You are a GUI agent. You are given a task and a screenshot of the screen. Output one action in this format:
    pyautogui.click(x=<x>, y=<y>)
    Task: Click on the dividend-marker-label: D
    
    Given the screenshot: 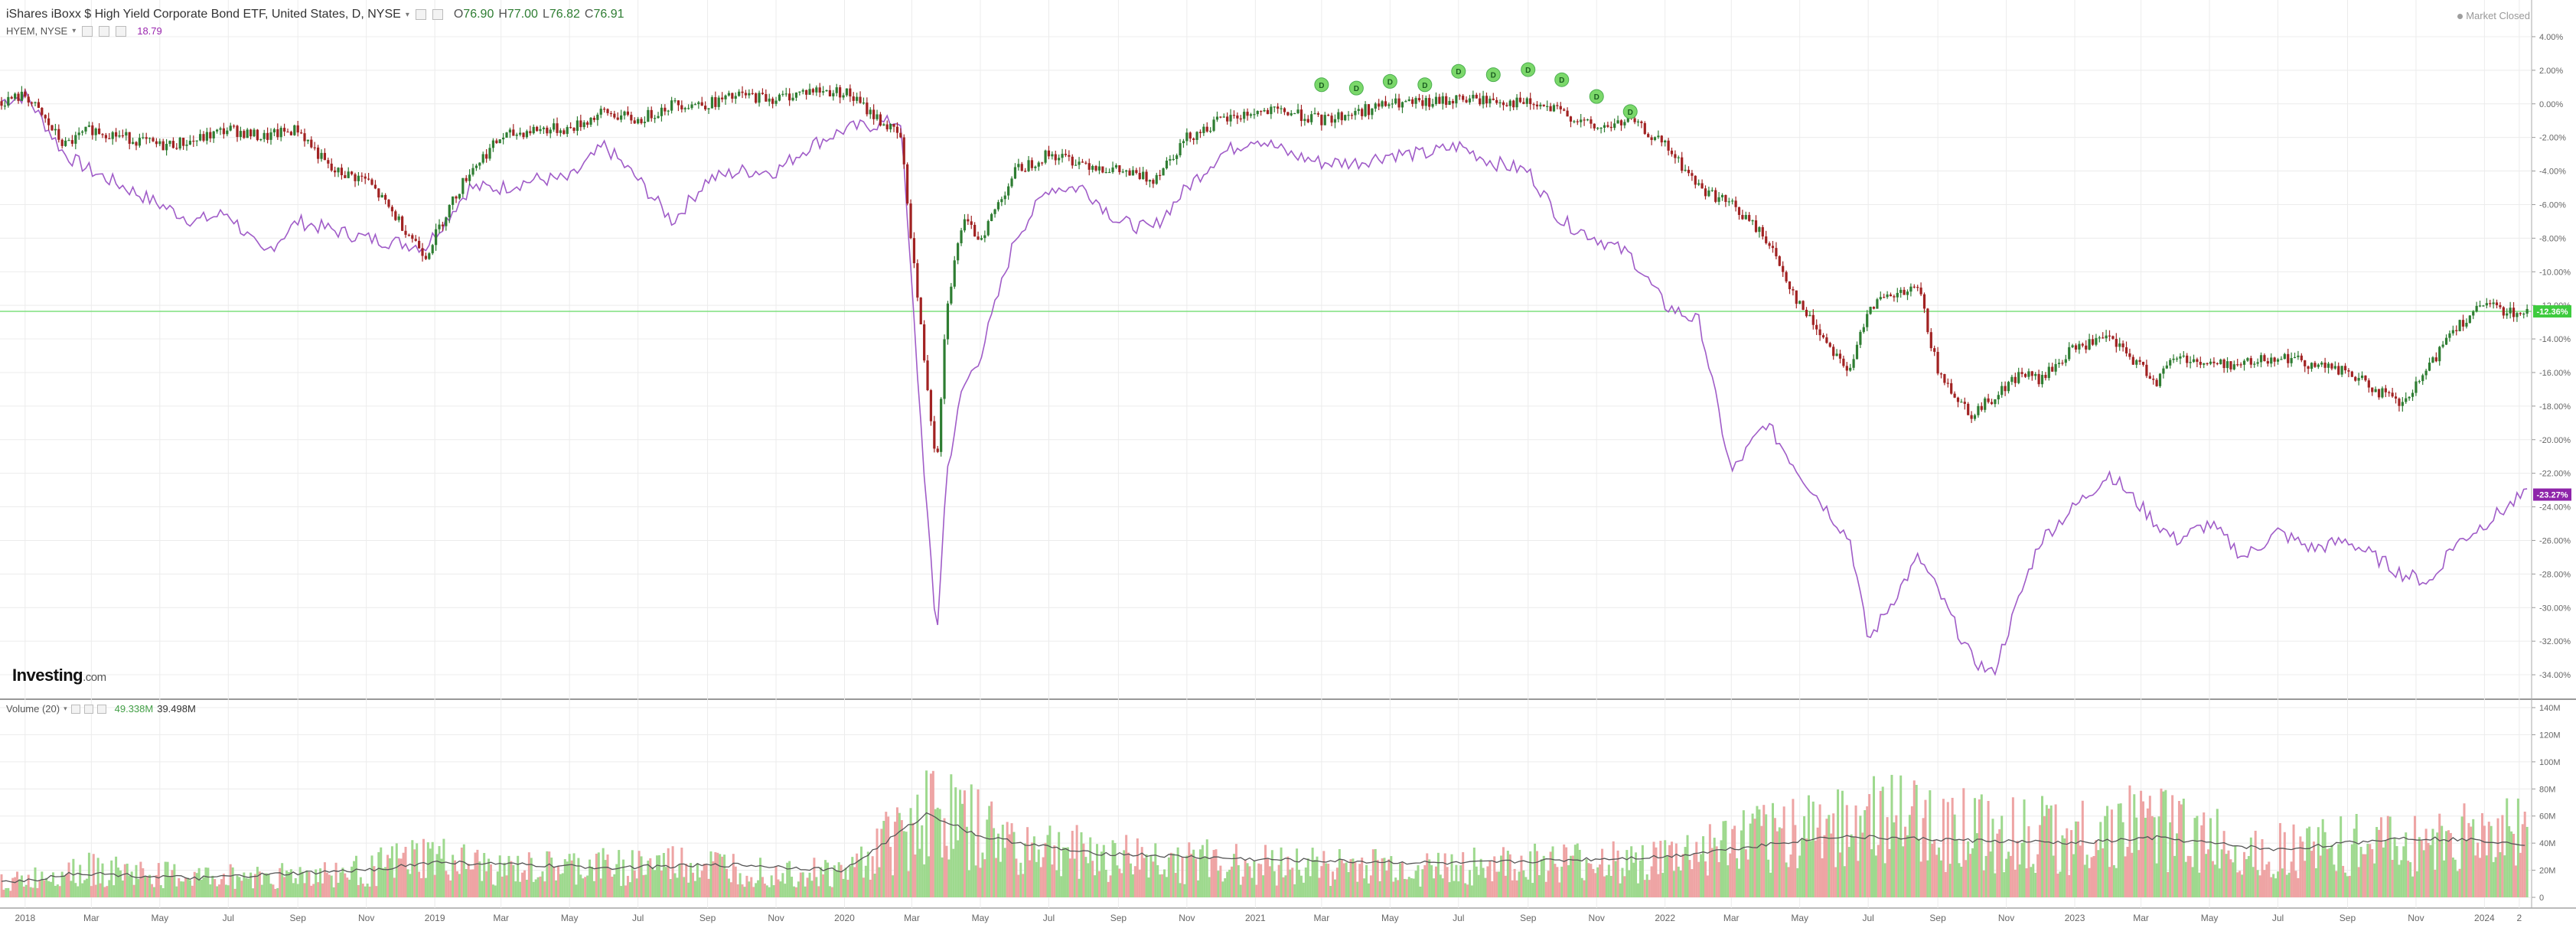 What is the action you would take?
    pyautogui.click(x=1528, y=71)
    